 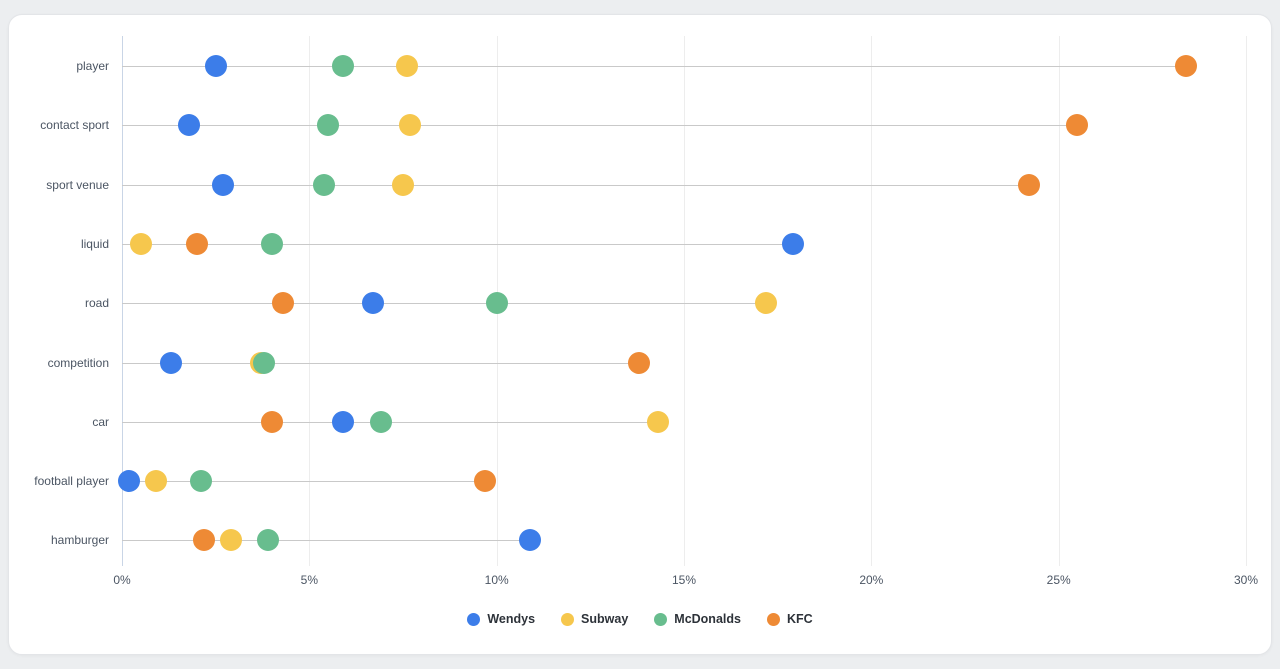 I want to click on legend-item-wendys: Wendys, so click(x=501, y=619).